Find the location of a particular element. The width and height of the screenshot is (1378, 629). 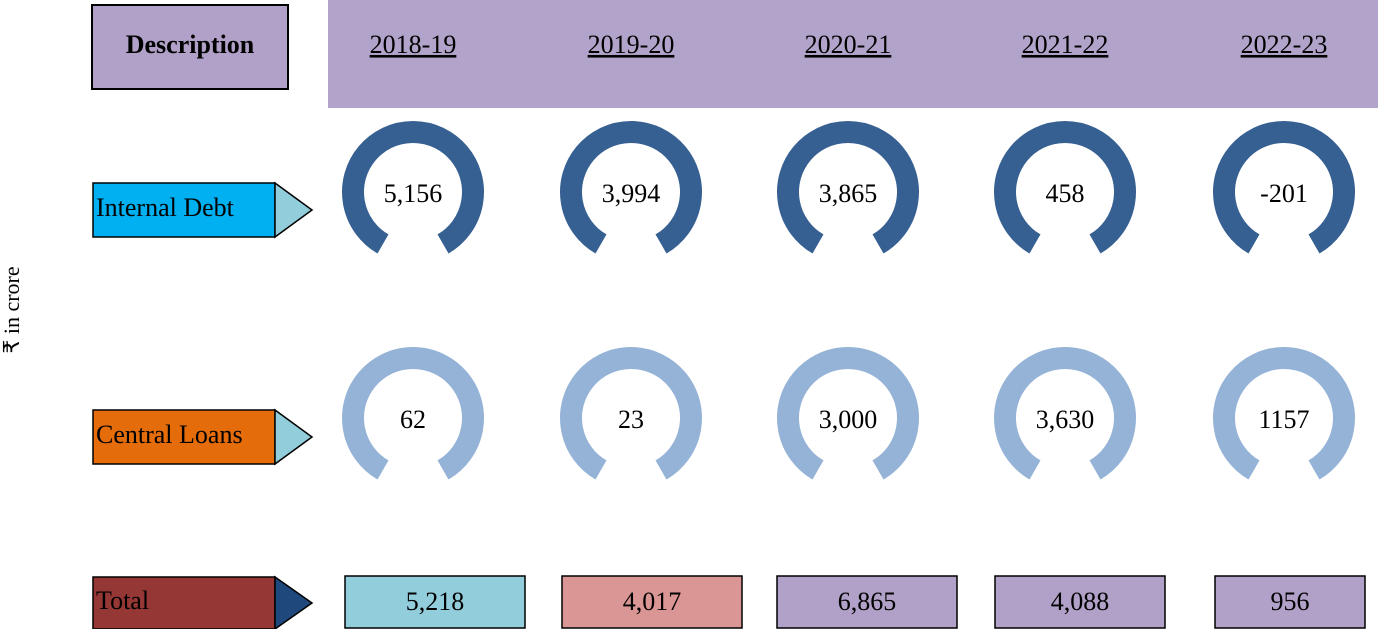

ring-value: 3,630 is located at coordinates (1065, 419).